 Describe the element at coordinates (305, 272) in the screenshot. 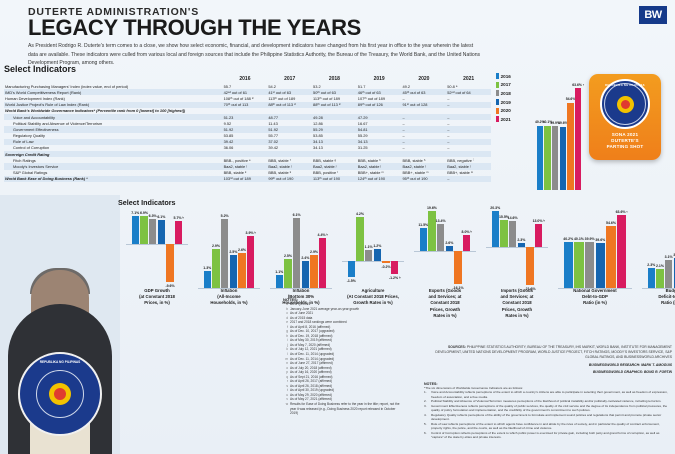

I see `bar: 2.4%` at that location.